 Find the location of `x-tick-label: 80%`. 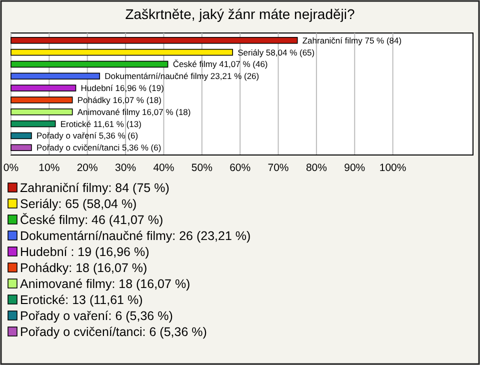

x-tick-label: 80% is located at coordinates (316, 168).